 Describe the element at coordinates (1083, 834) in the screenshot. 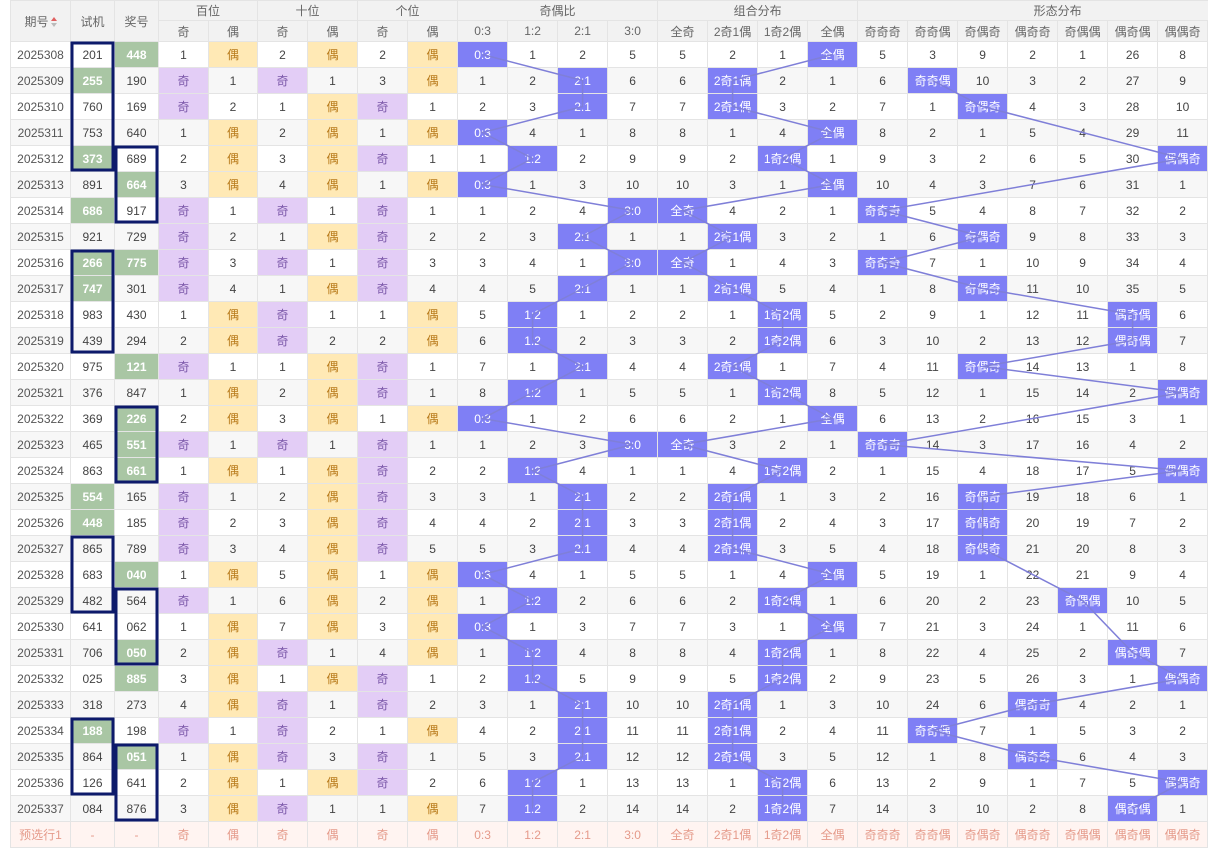

I see `prediction-option-cell: 奇偶偶` at that location.